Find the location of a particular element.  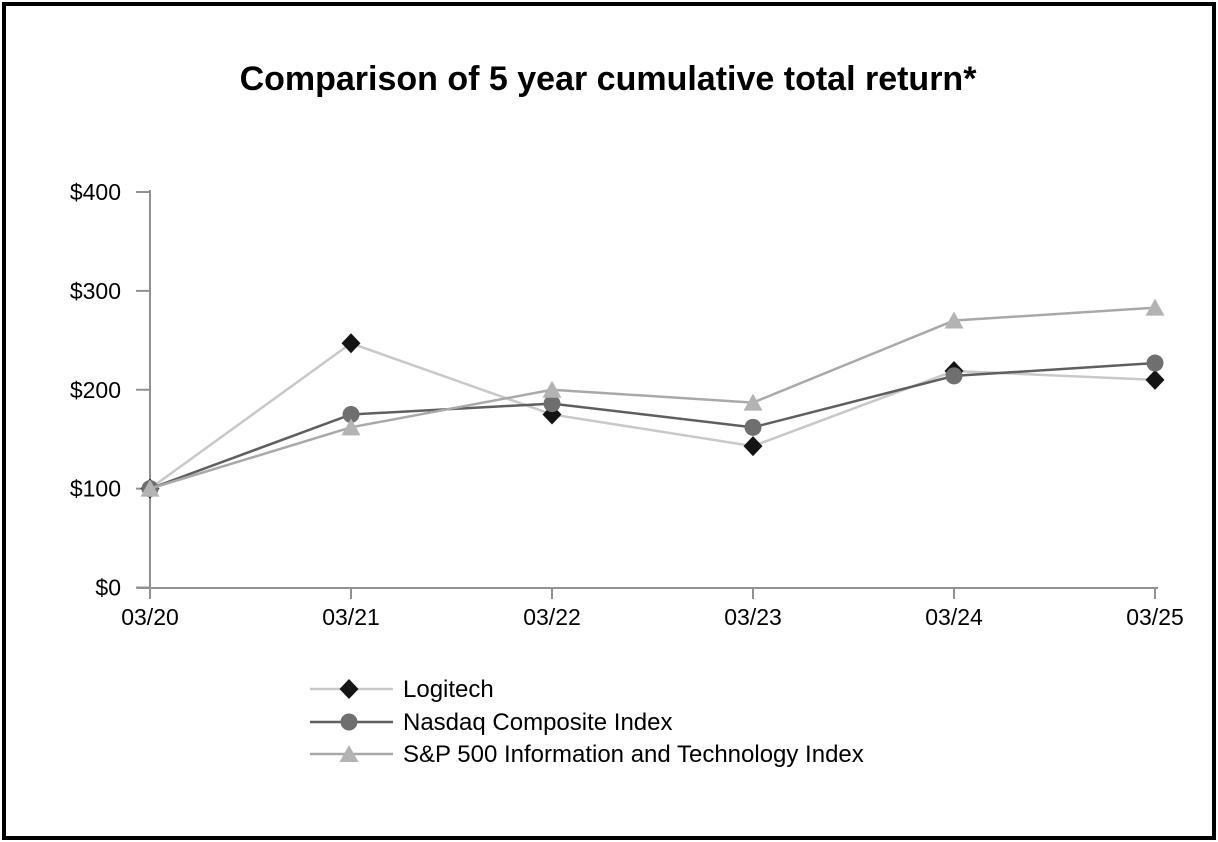

series-line-nasdaq-composite is located at coordinates (652, 425).